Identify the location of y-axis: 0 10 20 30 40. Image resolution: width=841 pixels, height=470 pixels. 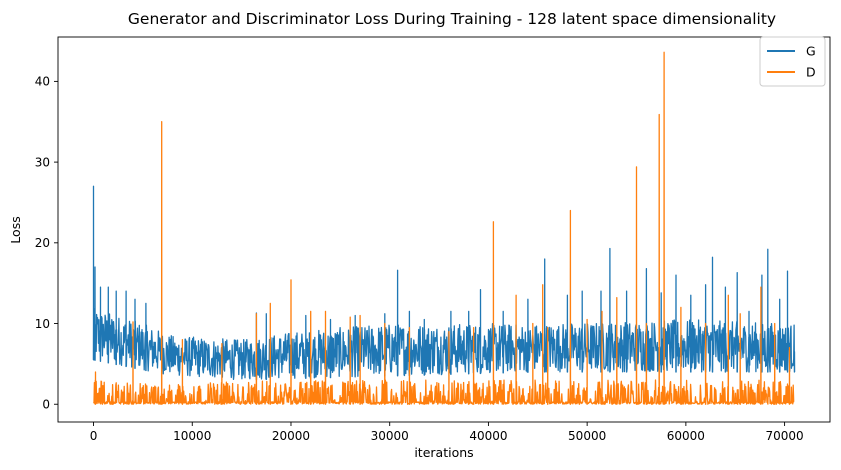
(46, 243).